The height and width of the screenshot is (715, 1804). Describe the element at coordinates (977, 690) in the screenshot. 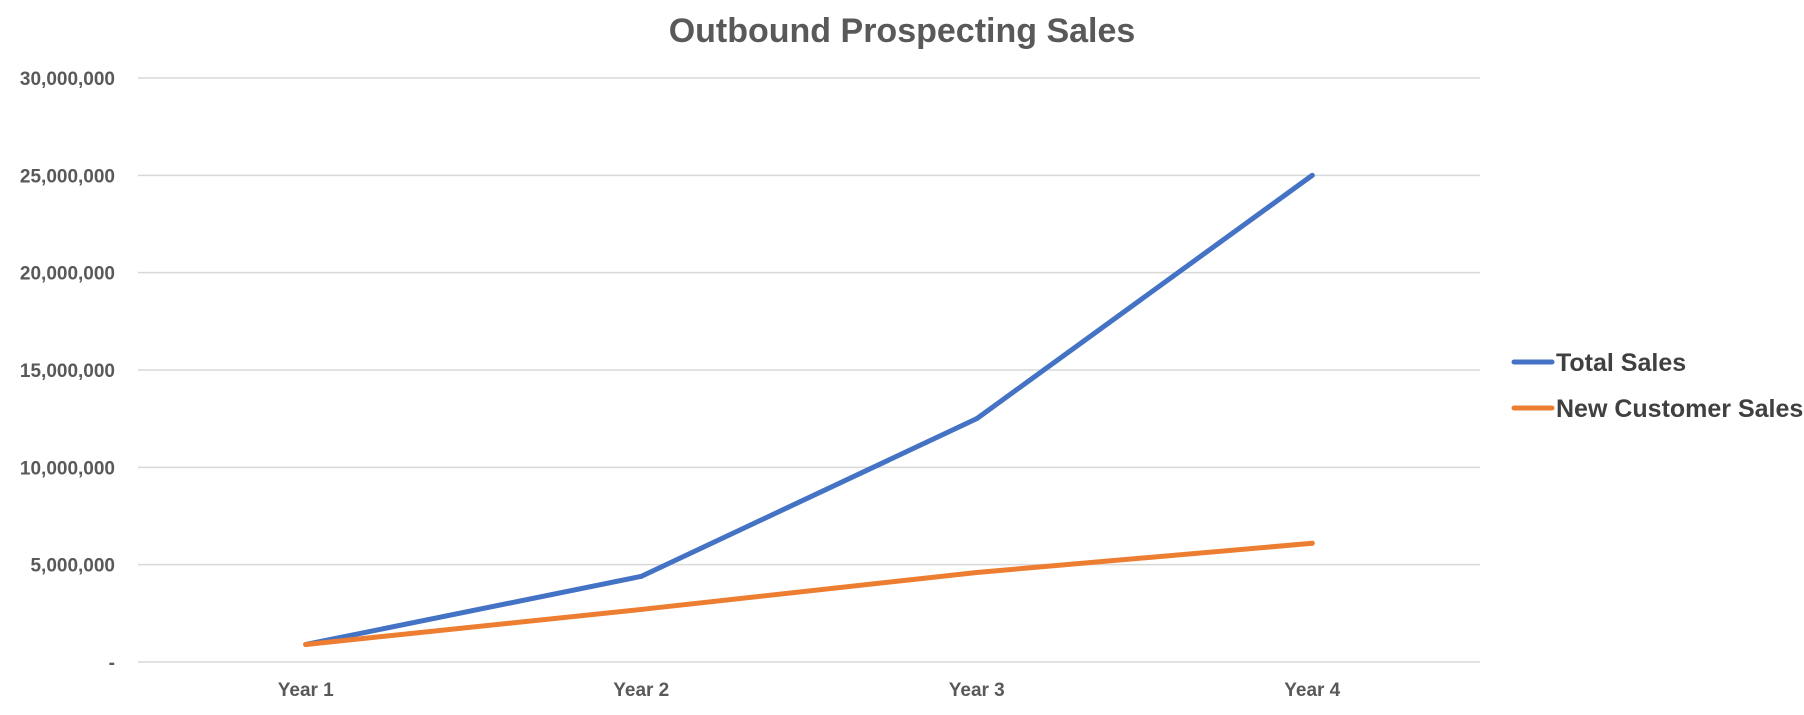

I see `x-tick-label: Year 3` at that location.